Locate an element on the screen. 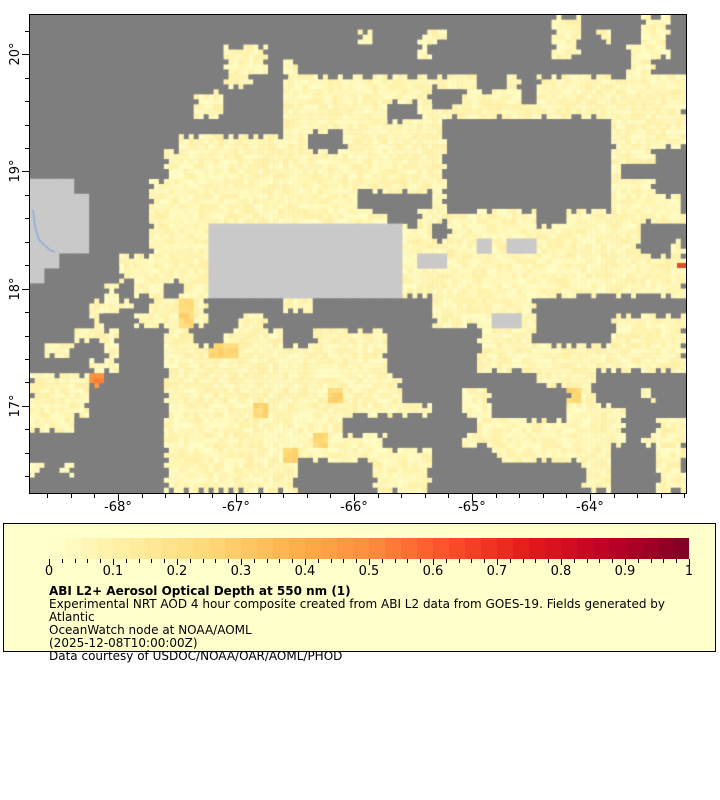 Image resolution: width=720 pixels, height=800 pixels. colorbar-tick-label: 0.9 is located at coordinates (625, 571).